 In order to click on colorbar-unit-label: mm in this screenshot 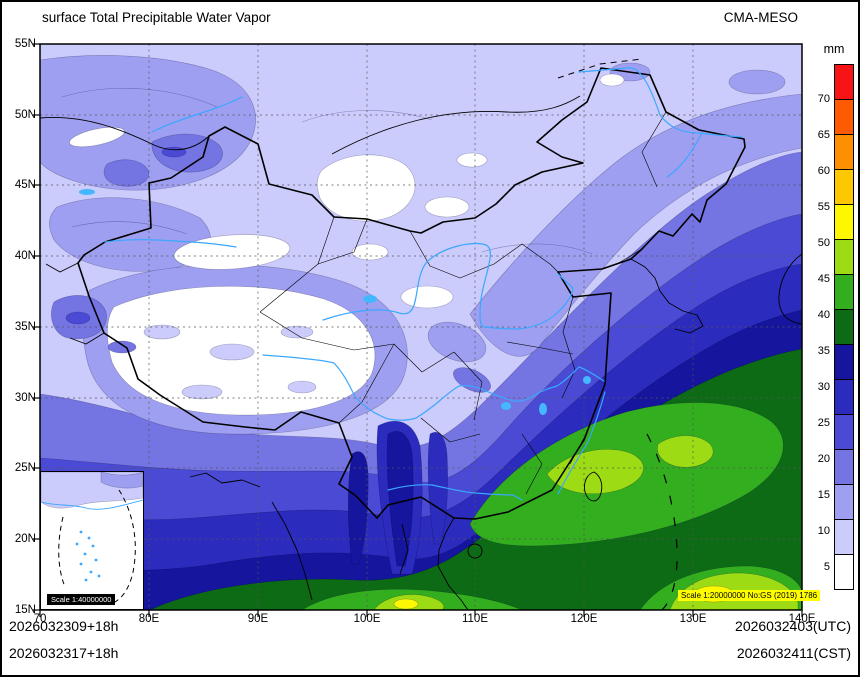, I will do `click(834, 49)`.